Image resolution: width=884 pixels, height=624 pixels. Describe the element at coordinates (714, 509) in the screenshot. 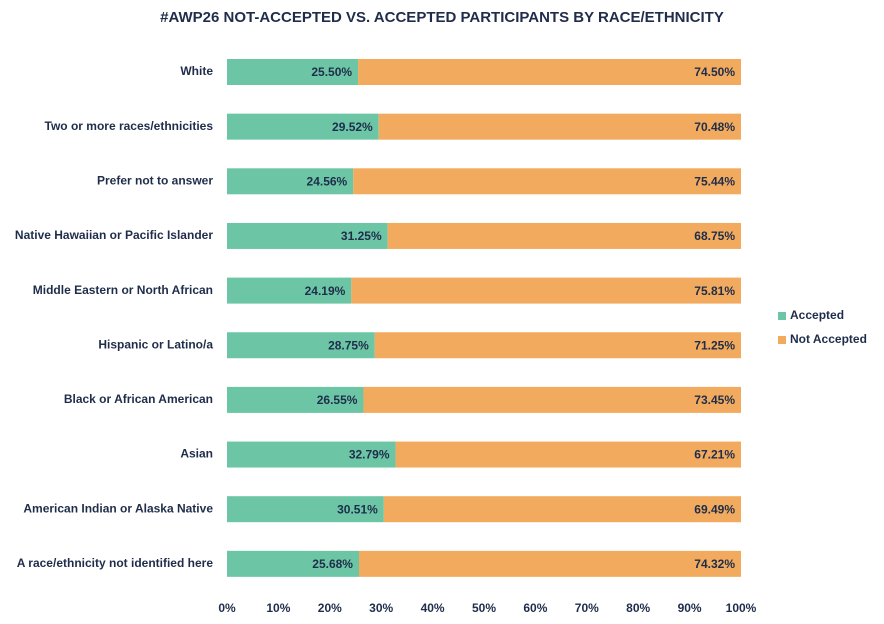

I see `data-label: 69.49%` at that location.